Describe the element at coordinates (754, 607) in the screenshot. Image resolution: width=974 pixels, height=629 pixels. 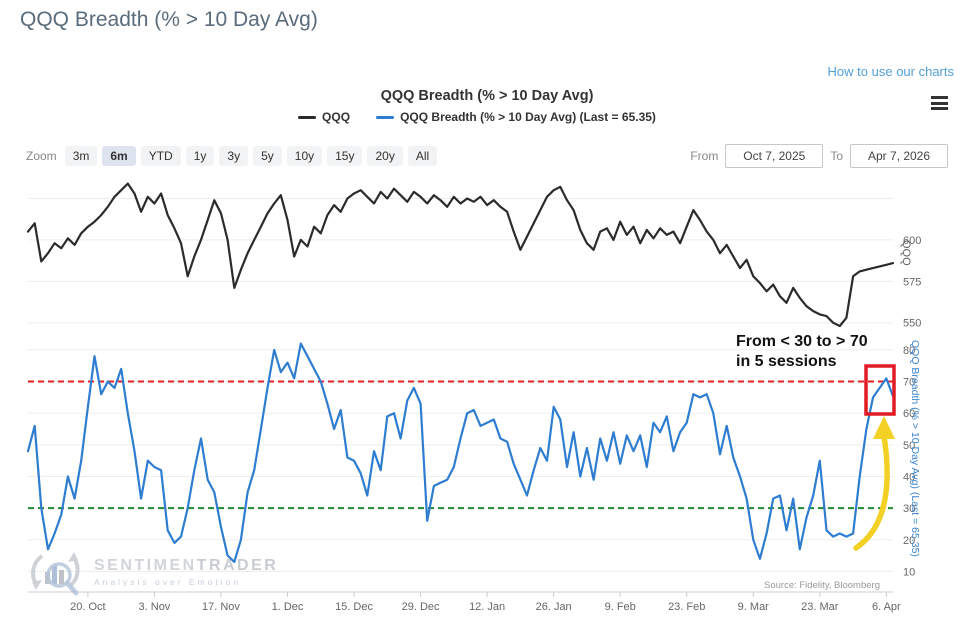
I see `x-tick-label: 9. Mar` at that location.